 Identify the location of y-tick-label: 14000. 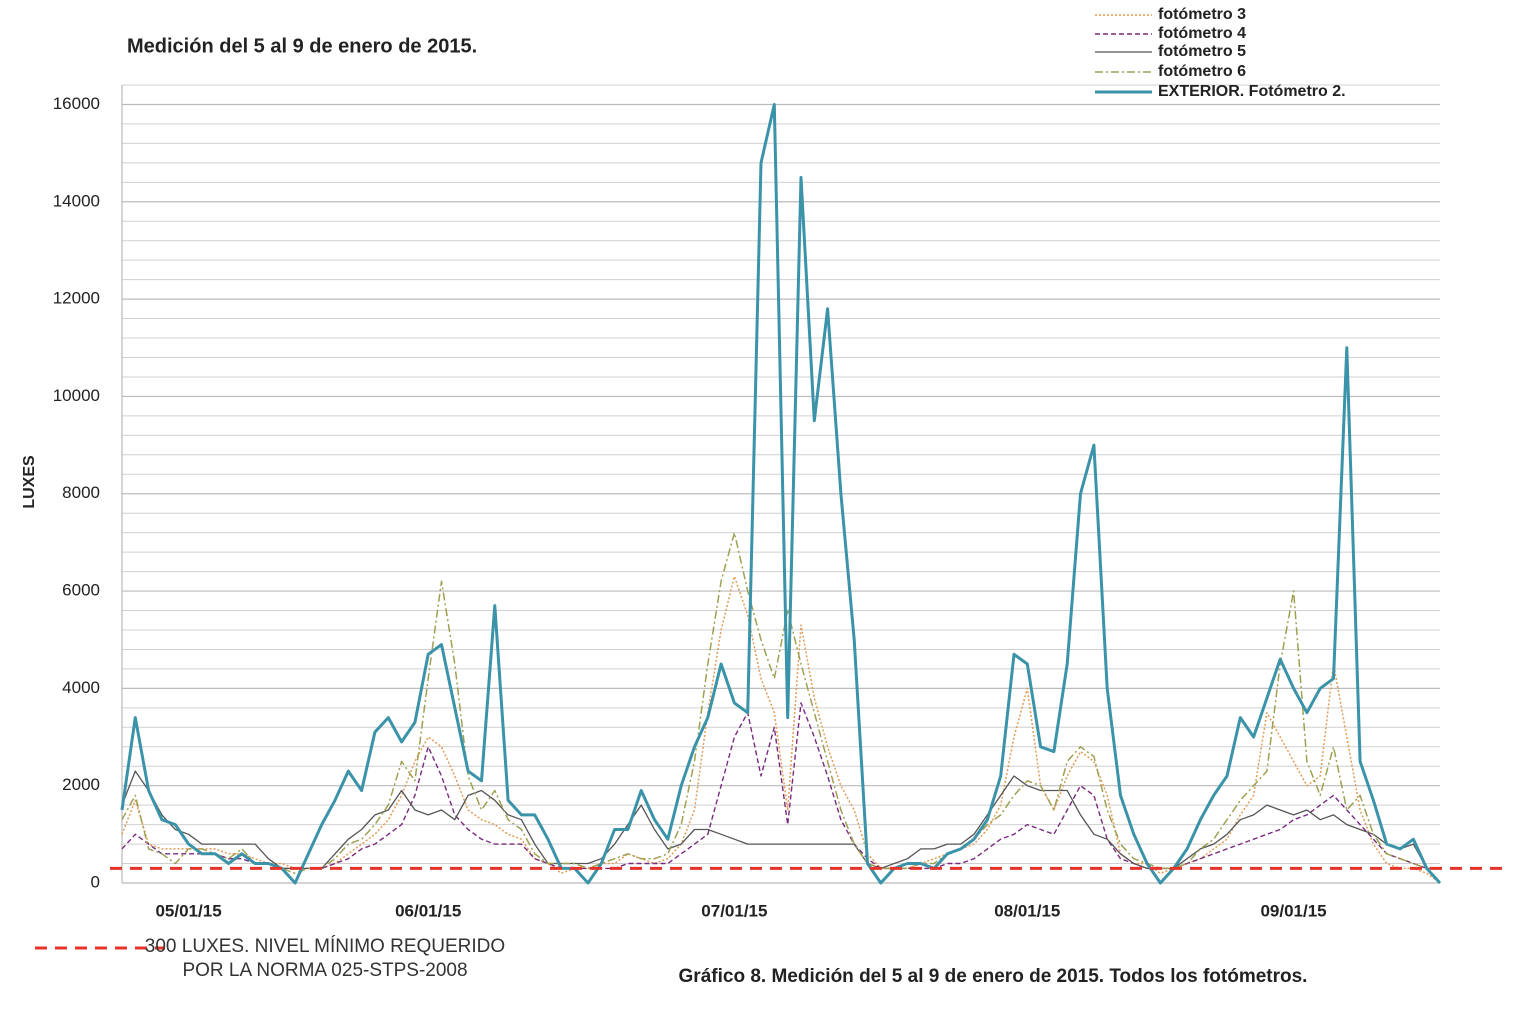
(76, 200).